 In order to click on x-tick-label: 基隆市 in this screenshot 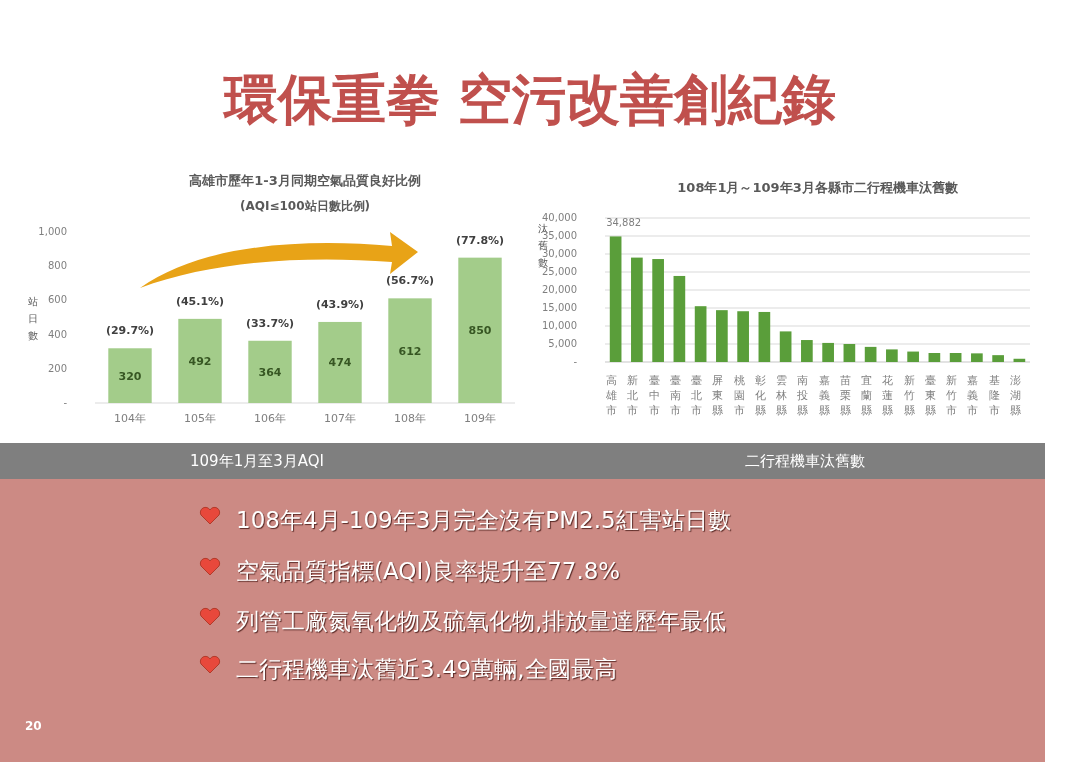, I will do `click(994, 395)`.